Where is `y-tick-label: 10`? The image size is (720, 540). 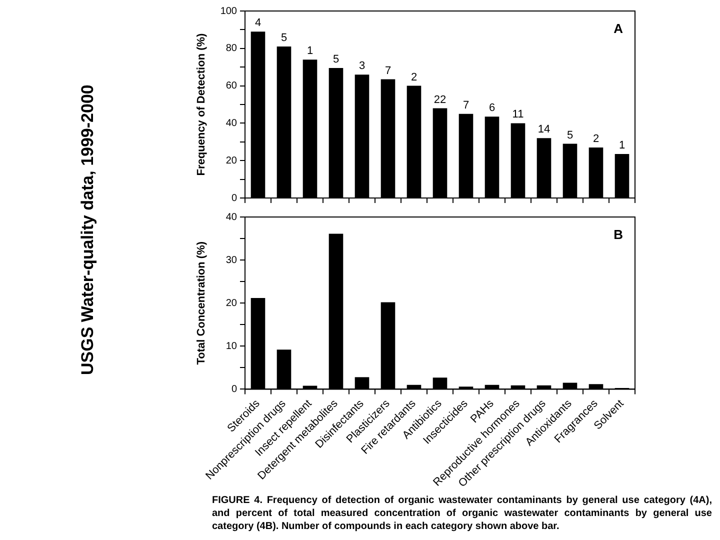 y-tick-label: 10 is located at coordinates (232, 346).